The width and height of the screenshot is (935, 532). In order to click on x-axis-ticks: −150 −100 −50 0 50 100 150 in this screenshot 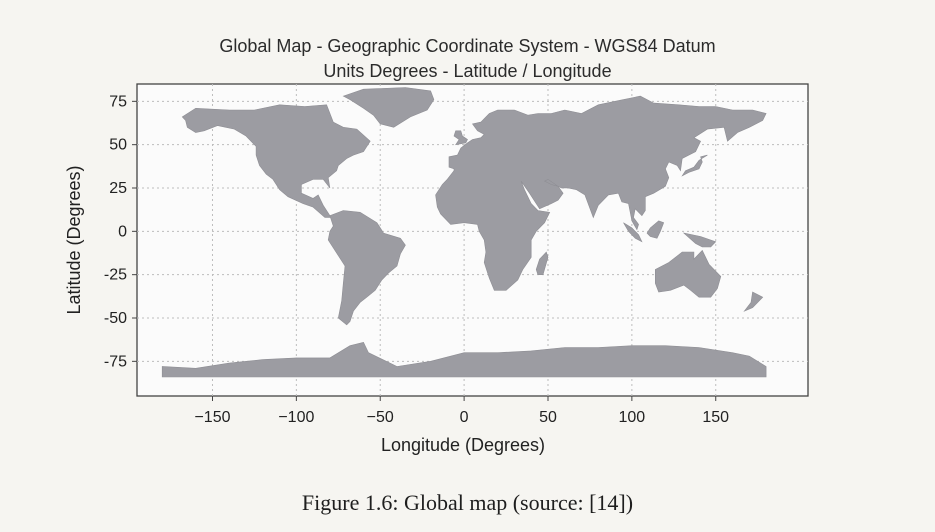, I will do `click(461, 411)`.